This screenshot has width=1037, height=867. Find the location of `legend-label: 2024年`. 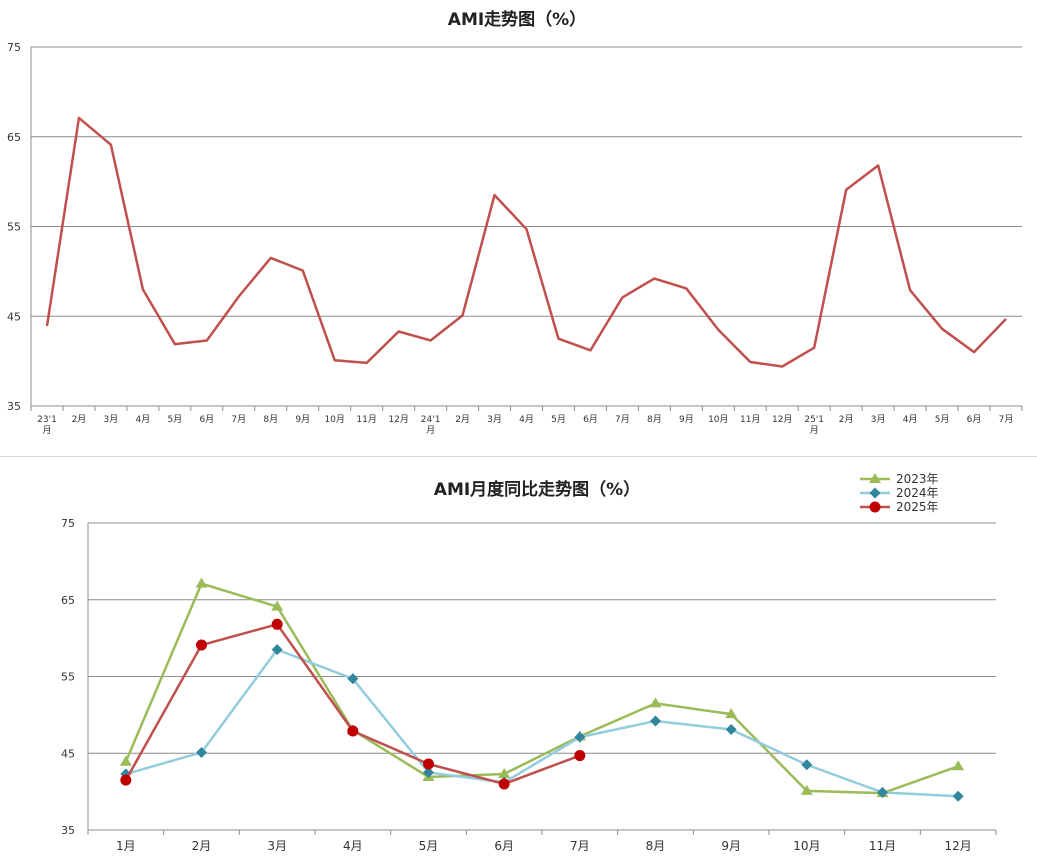

legend-label: 2024年 is located at coordinates (917, 493).